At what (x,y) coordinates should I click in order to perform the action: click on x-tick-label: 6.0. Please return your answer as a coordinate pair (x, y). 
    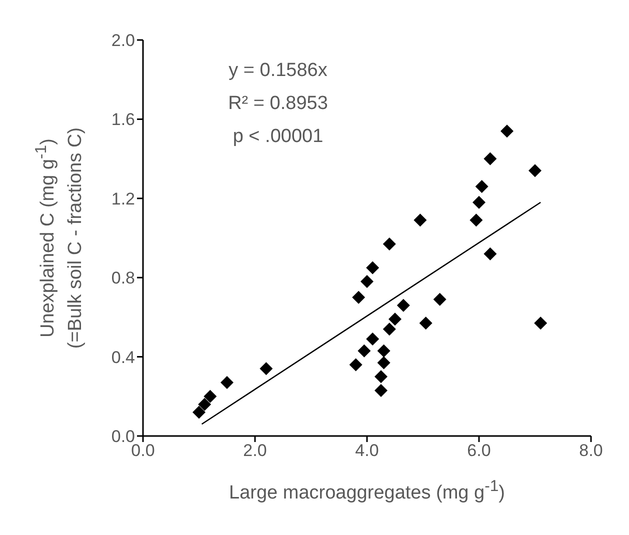
    Looking at the image, I should click on (479, 450).